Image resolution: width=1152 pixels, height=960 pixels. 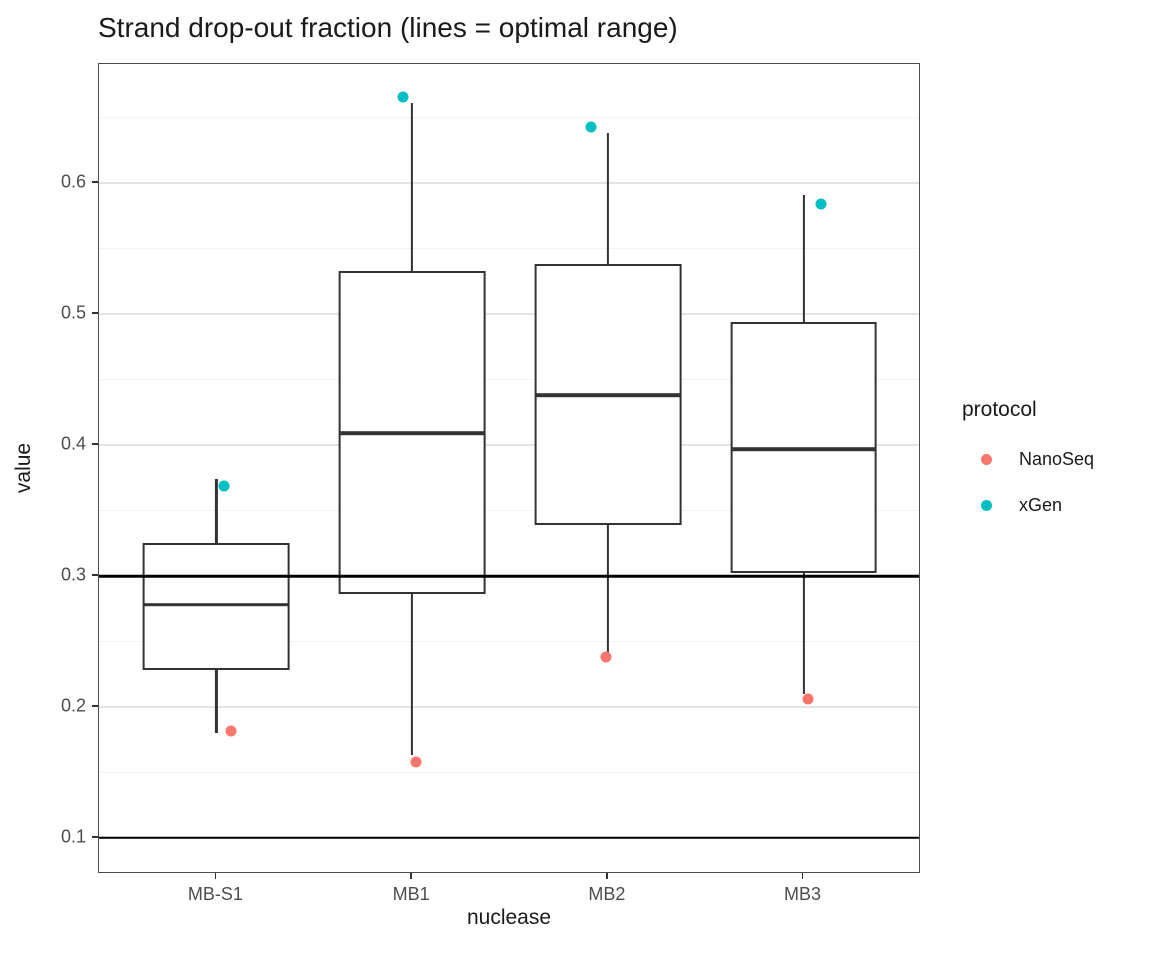 What do you see at coordinates (999, 409) in the screenshot?
I see `legend-title: protocol` at bounding box center [999, 409].